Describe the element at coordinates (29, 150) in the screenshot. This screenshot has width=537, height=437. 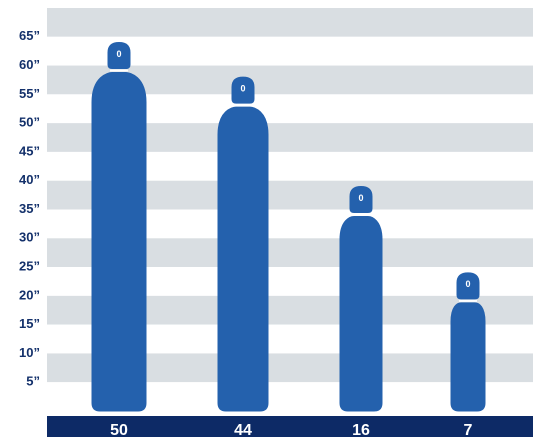
I see `y-tick-label: 45”` at that location.